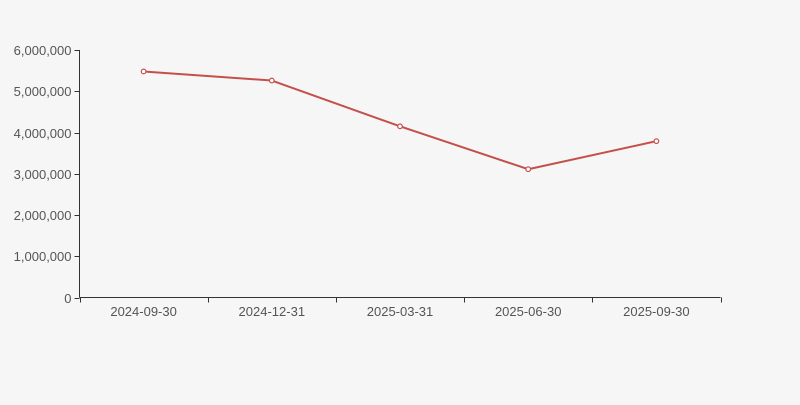  What do you see at coordinates (272, 311) in the screenshot?
I see `x-axis-tick-label: 2024-12-31` at bounding box center [272, 311].